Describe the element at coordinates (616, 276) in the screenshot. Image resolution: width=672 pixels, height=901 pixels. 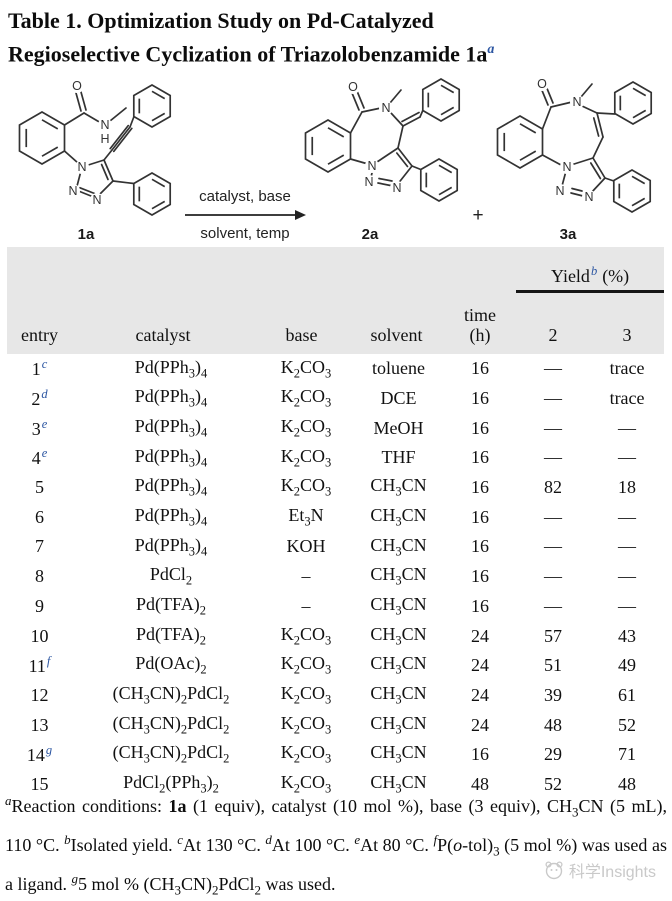
I see `yield-unit: (%)` at that location.